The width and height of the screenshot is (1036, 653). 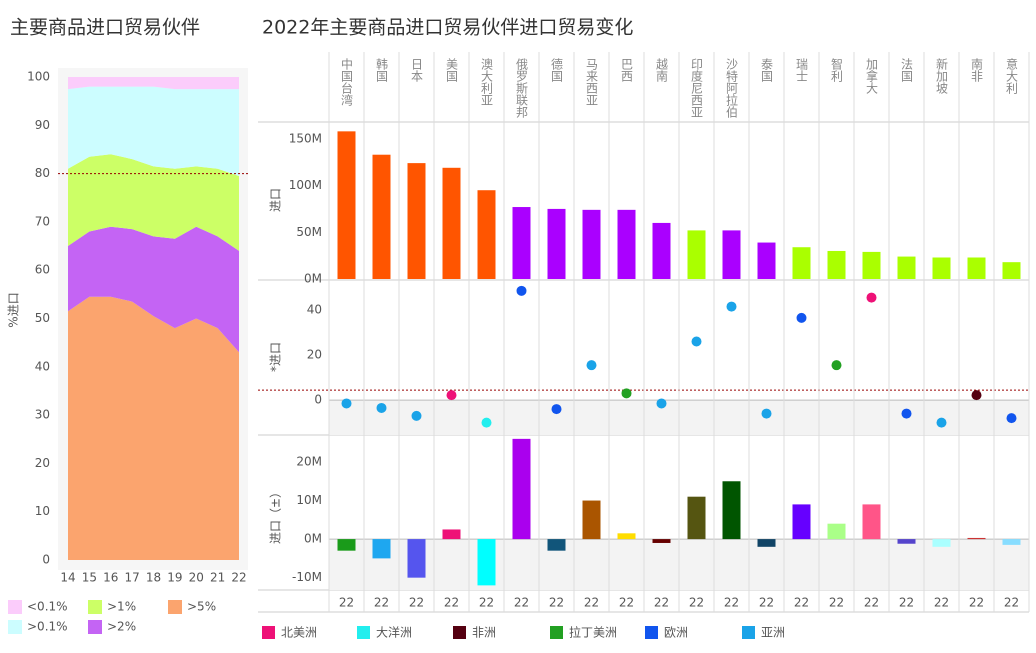 I want to click on y-tick-label: 100M, so click(x=305, y=185).